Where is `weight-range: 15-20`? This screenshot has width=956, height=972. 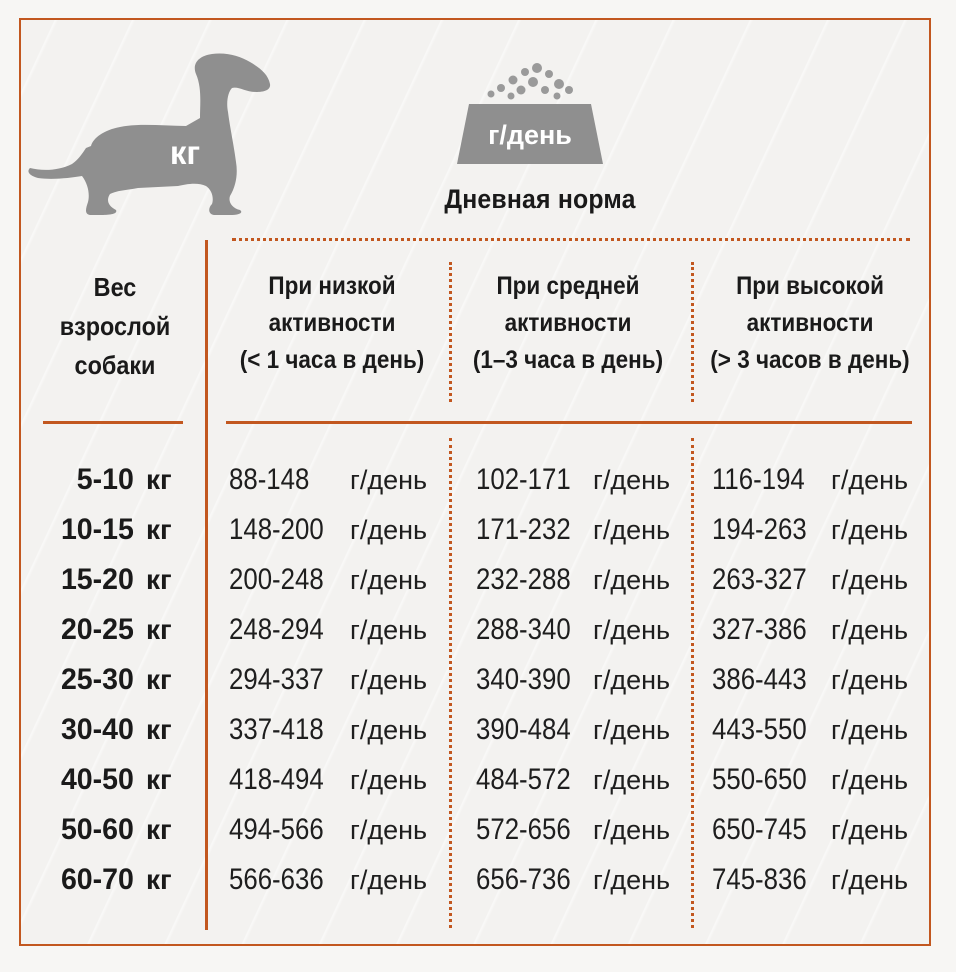
weight-range: 15-20 is located at coordinates (97, 579).